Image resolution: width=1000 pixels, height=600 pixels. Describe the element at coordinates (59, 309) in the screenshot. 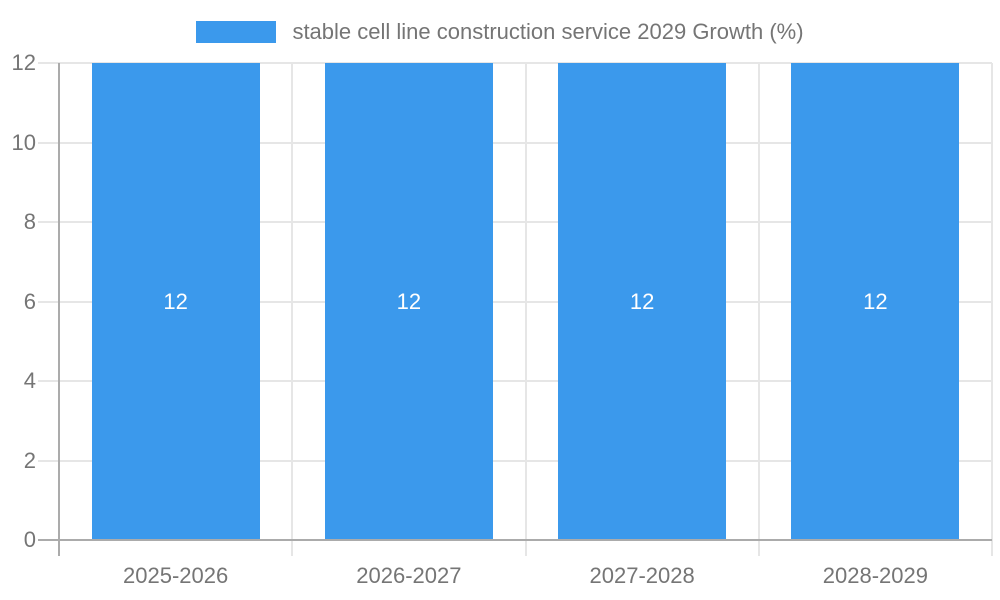

I see `y-axis-line` at that location.